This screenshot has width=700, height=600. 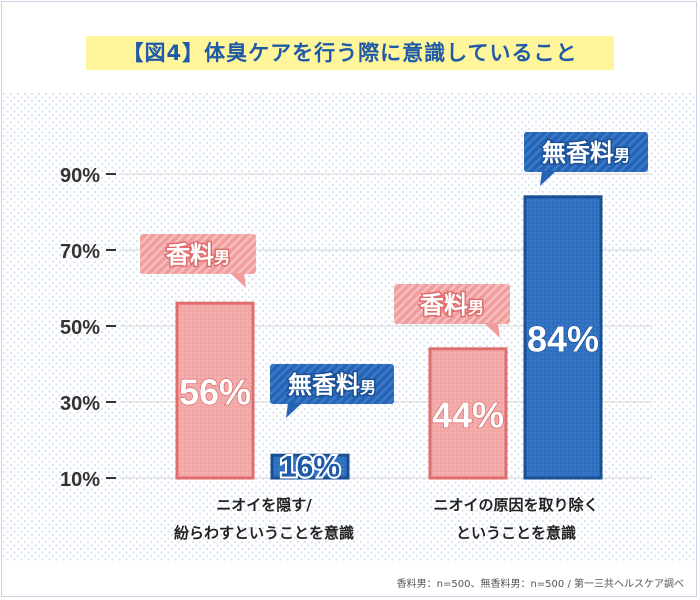 I want to click on value-label: 56%, so click(x=215, y=392).